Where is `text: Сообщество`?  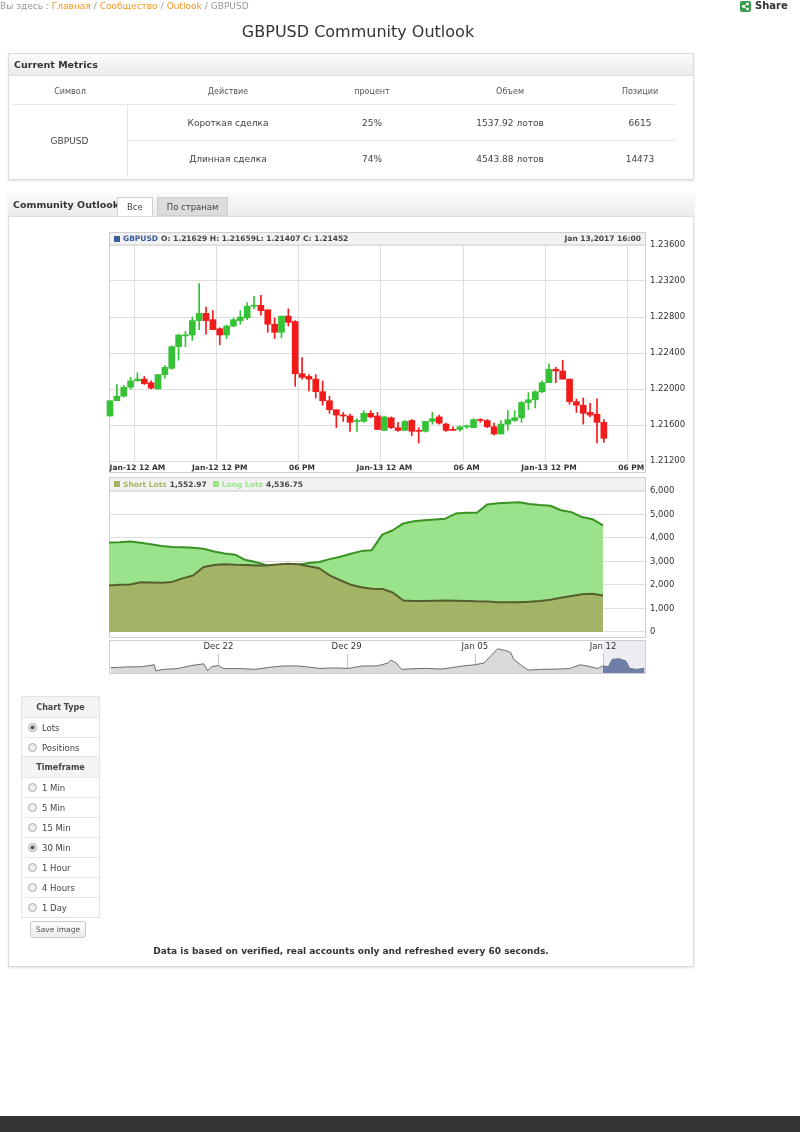
text: Сообщество is located at coordinates (128, 6).